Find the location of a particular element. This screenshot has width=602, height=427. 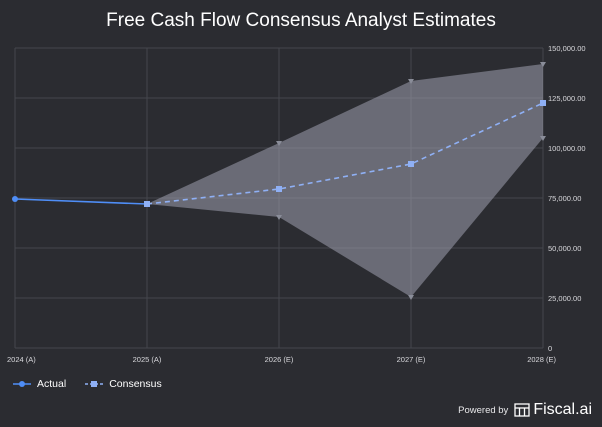

series-line-actual is located at coordinates (81, 201).